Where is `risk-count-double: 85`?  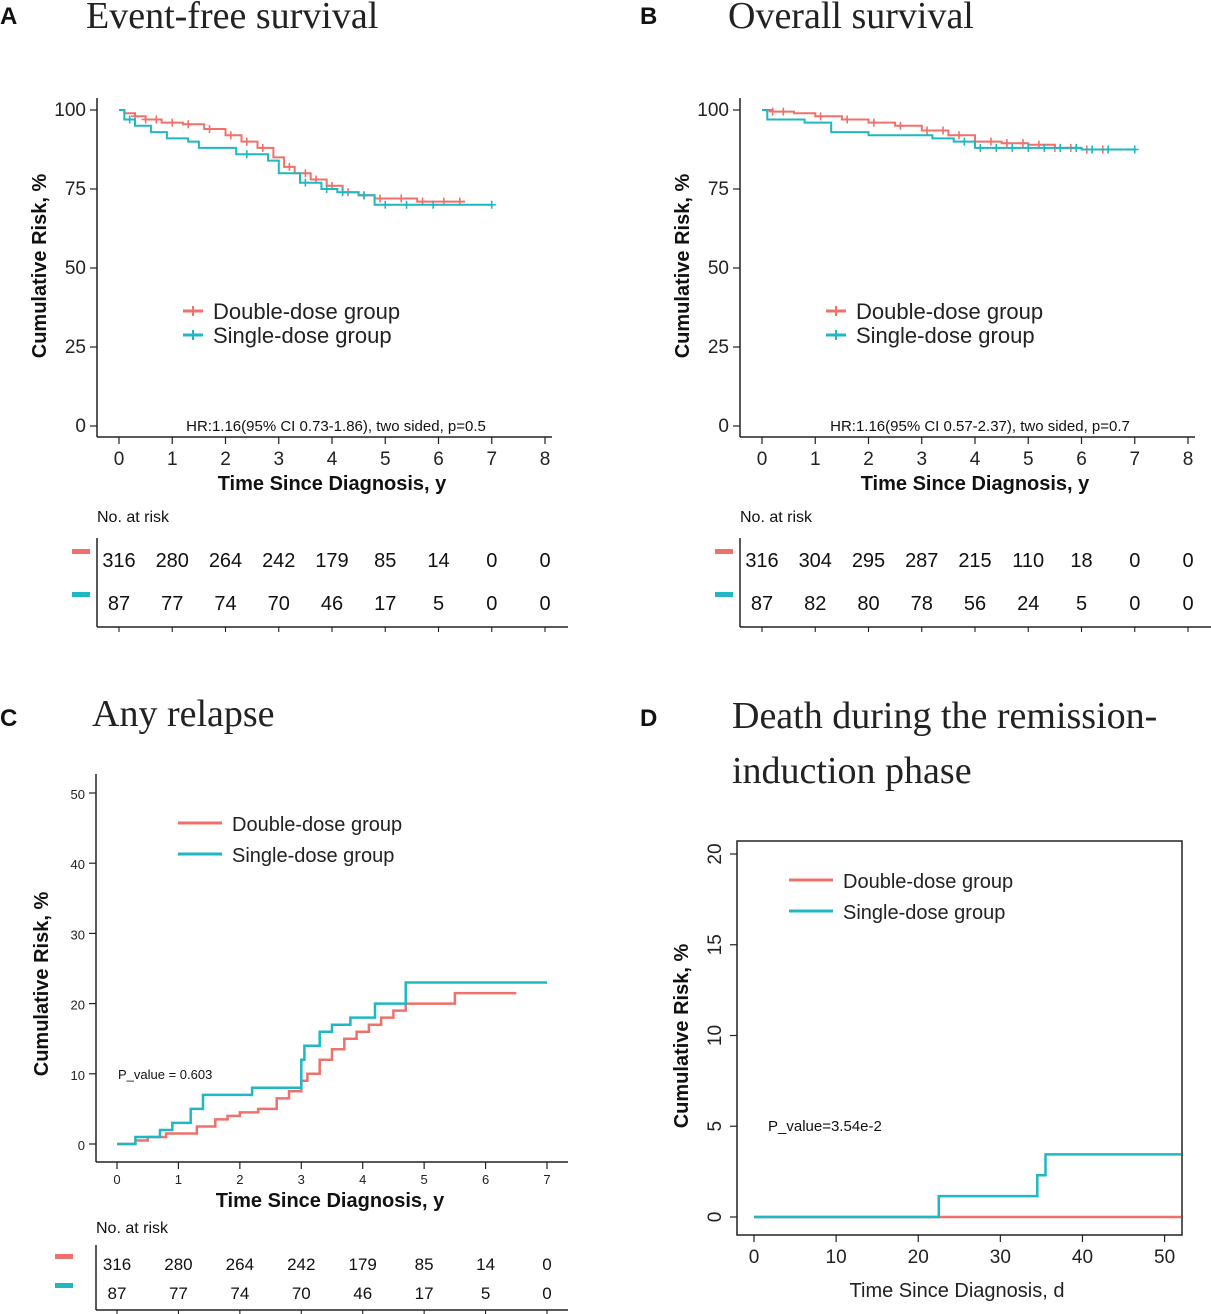
risk-count-double: 85 is located at coordinates (385, 561).